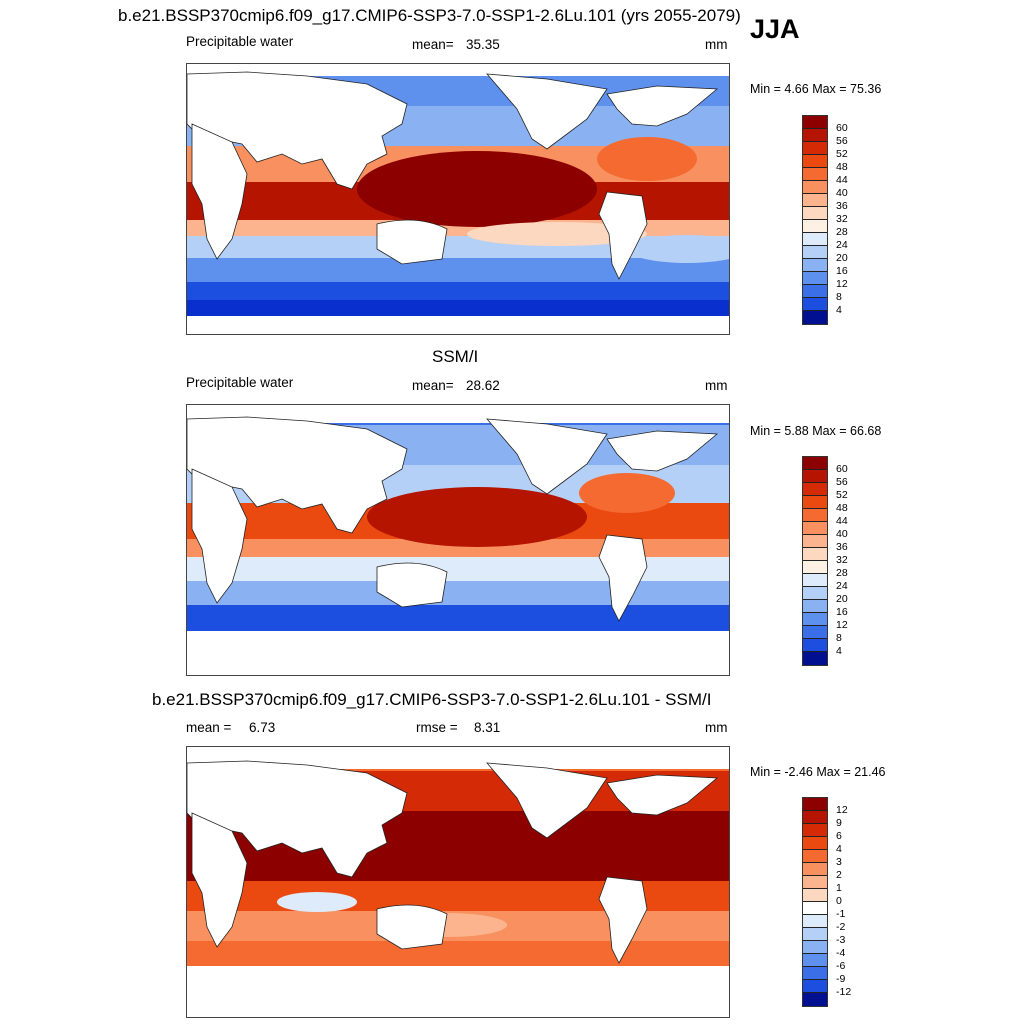 This screenshot has width=1024, height=1024. What do you see at coordinates (437, 727) in the screenshot?
I see `panel-diff-rmse-label: rmse =` at bounding box center [437, 727].